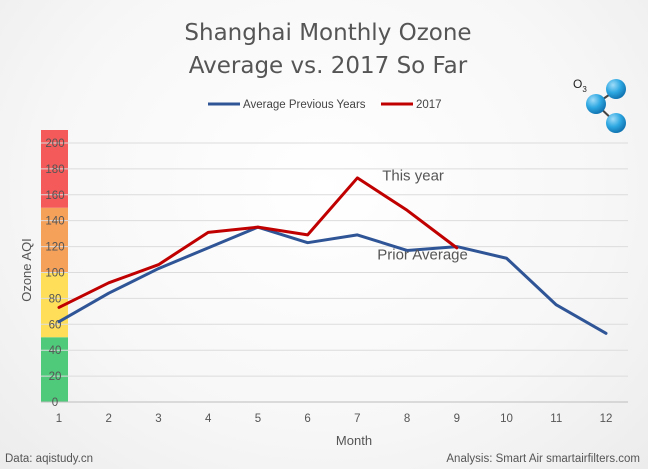 The height and width of the screenshot is (469, 648). I want to click on y-axis-label: Ozone AQI, so click(26, 270).